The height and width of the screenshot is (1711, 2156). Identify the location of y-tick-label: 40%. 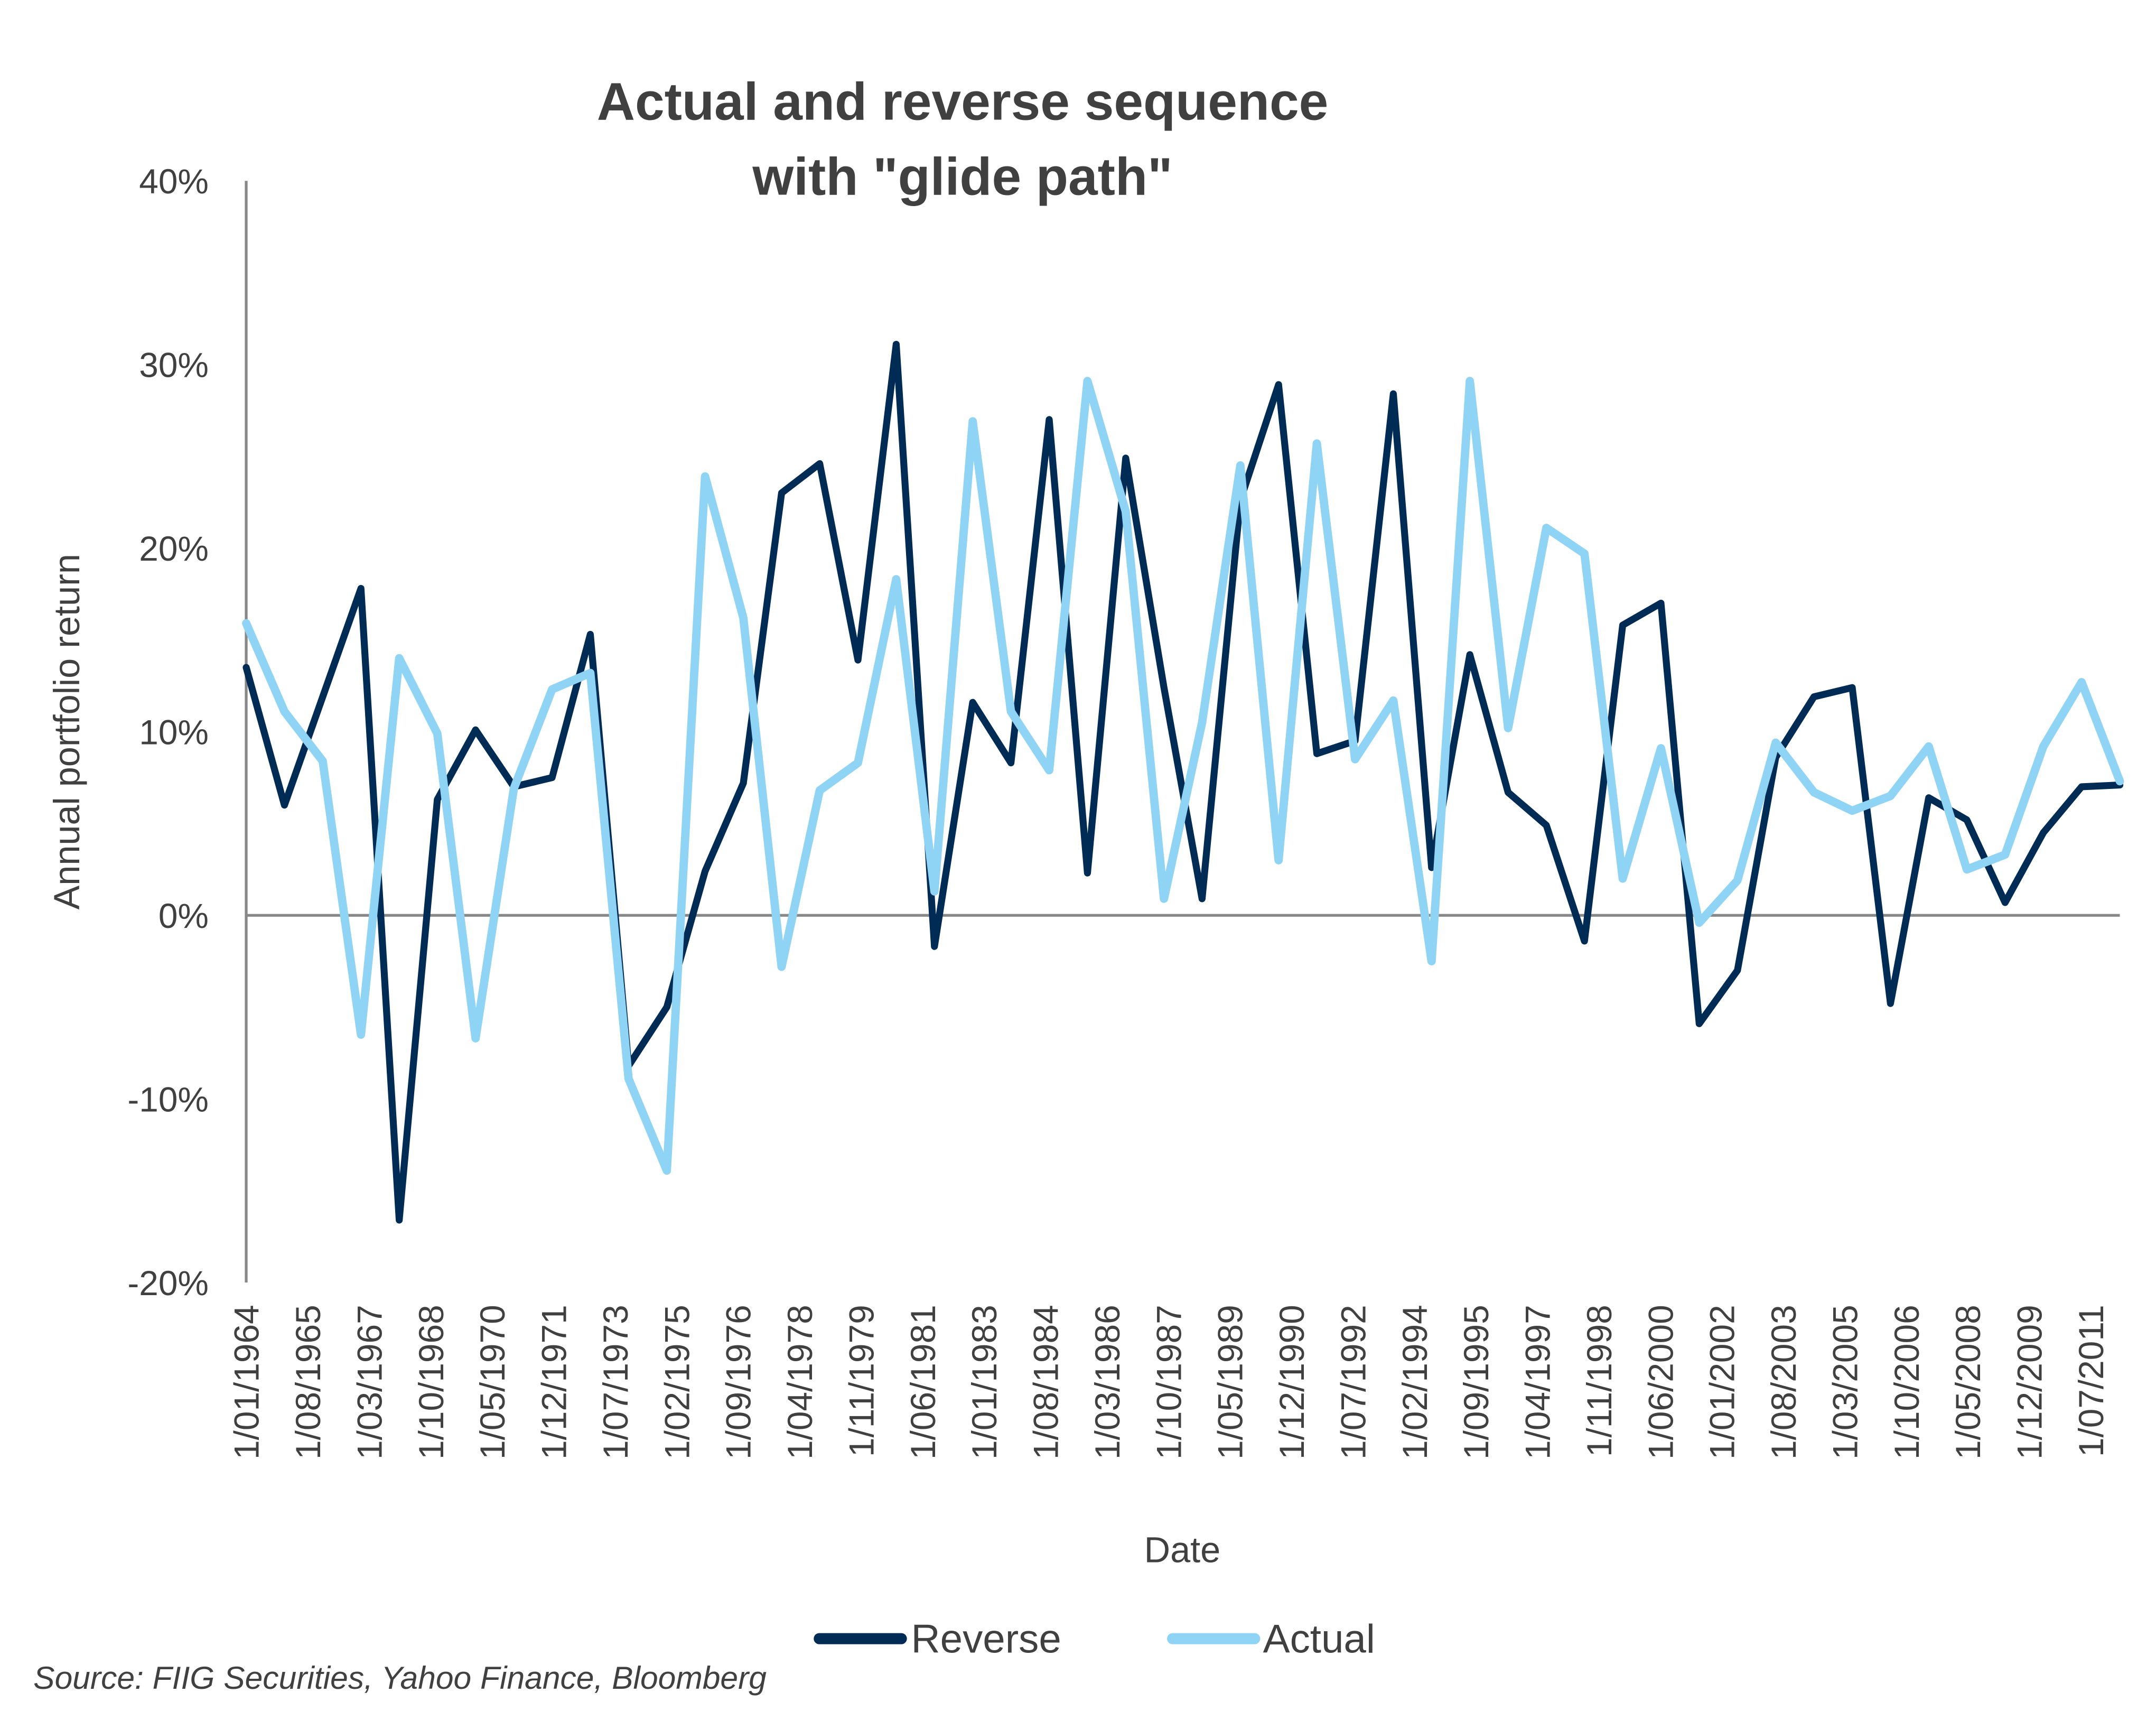
(174, 181).